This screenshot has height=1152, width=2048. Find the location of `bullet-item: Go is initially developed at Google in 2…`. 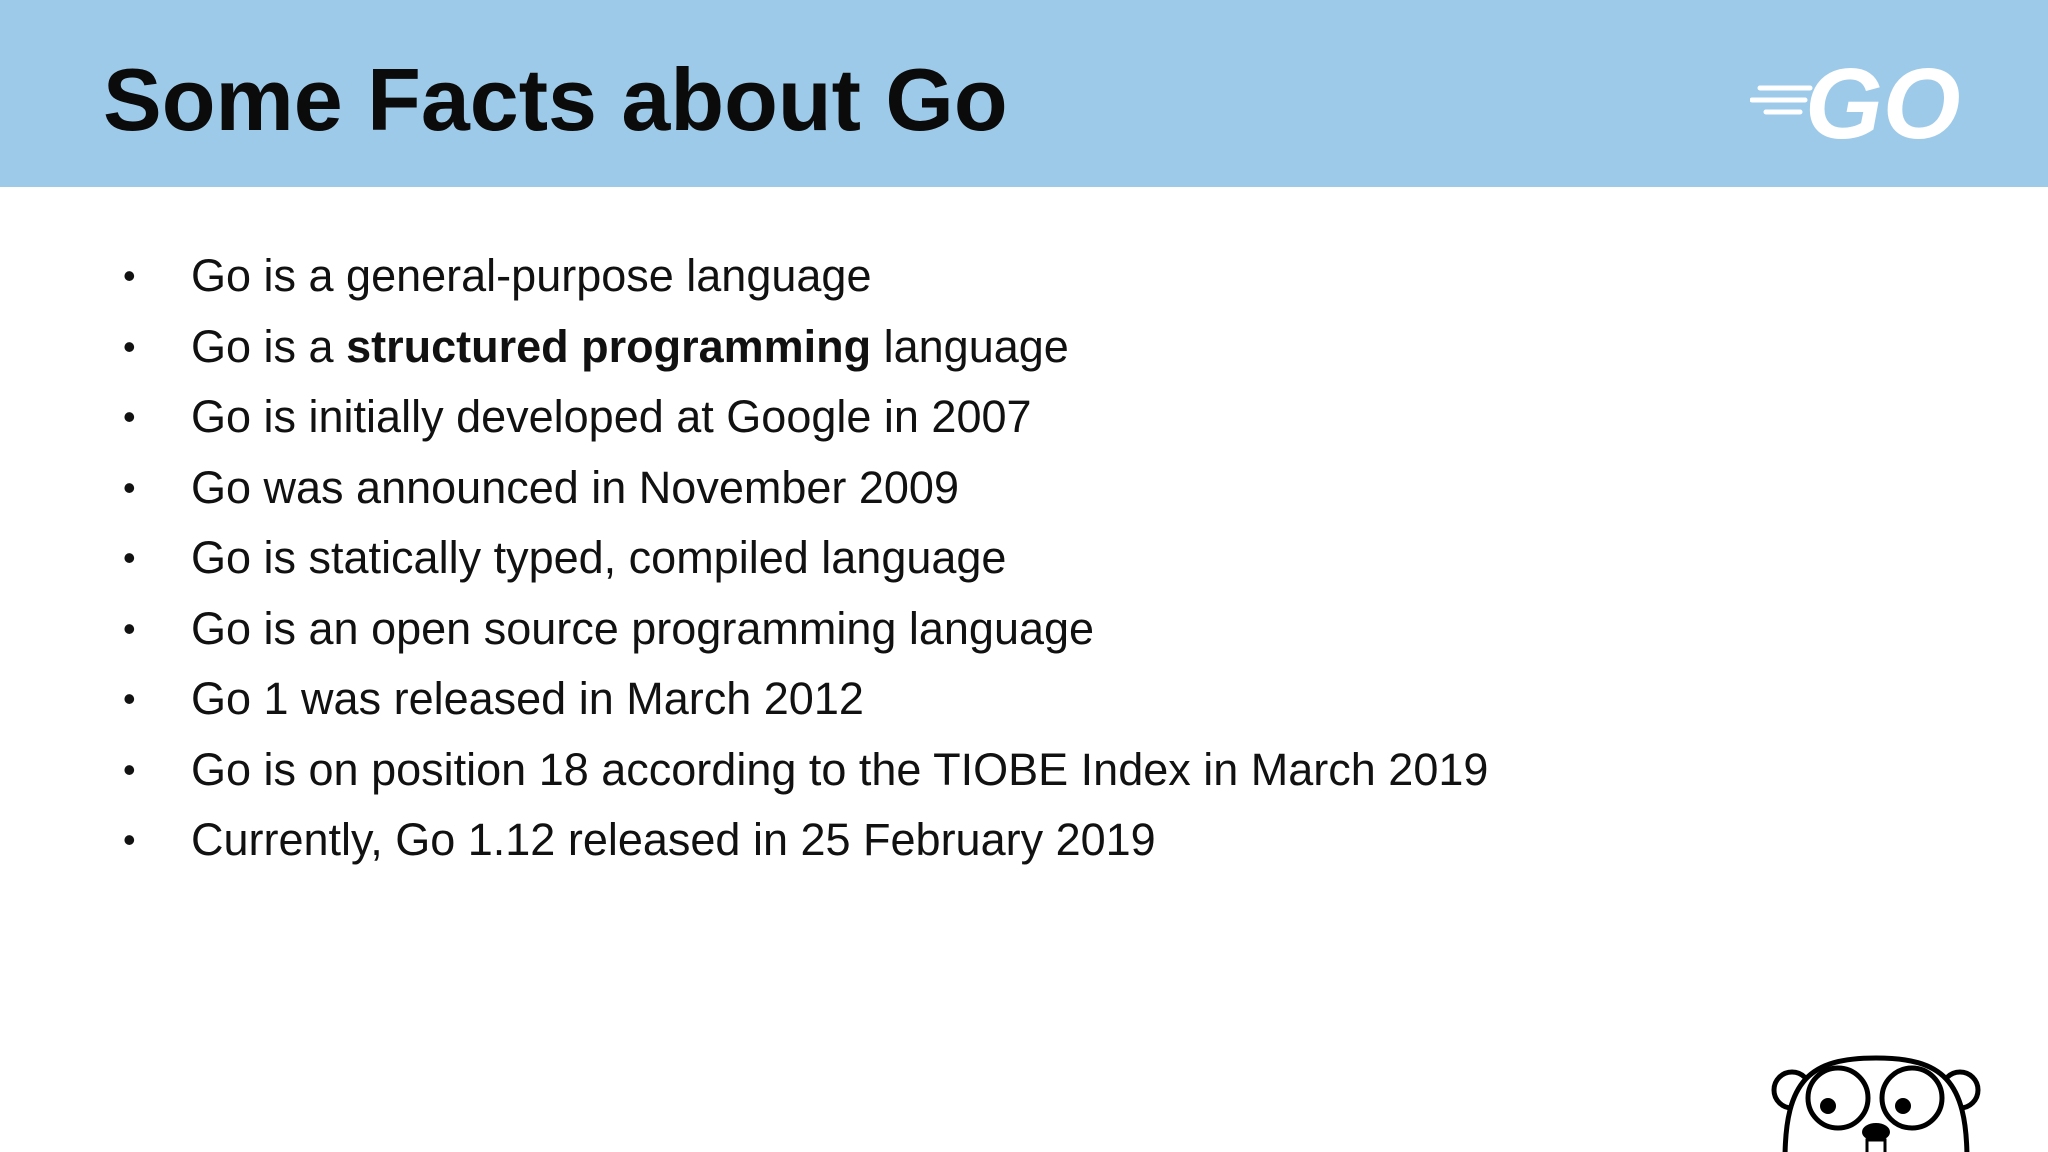

bullet-item: Go is initially developed at Google in 2… is located at coordinates (744, 417).